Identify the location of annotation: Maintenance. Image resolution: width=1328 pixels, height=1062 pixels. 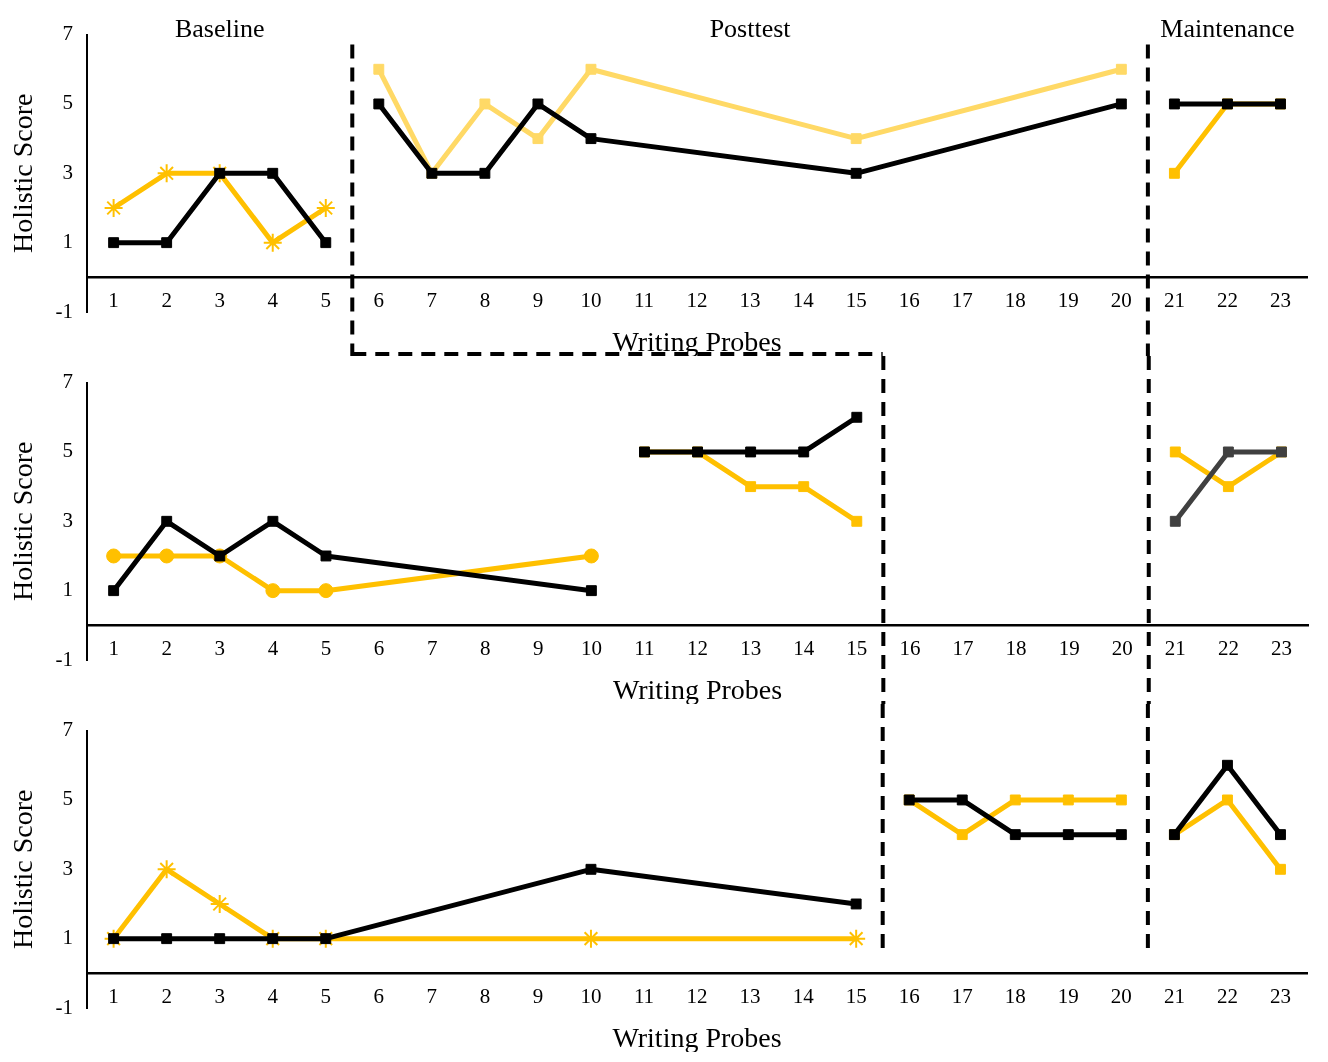
(1227, 29).